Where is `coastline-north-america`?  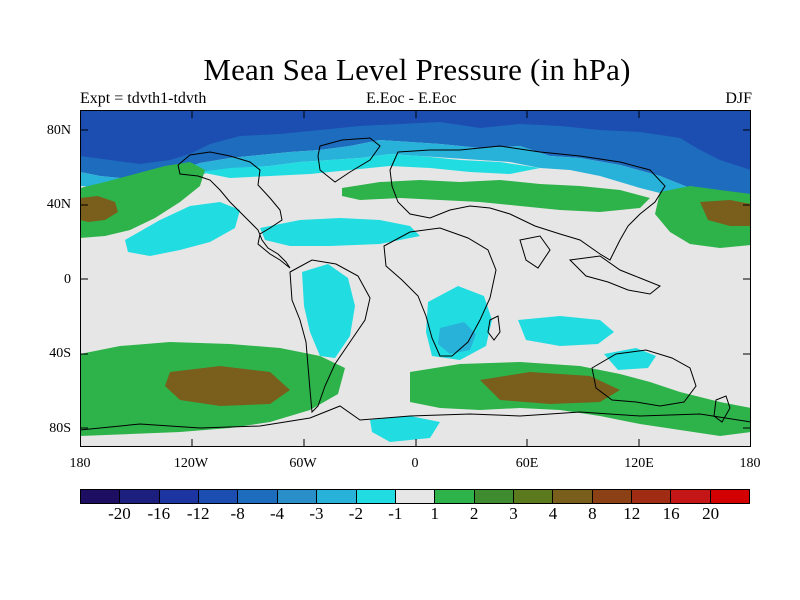
coastline-north-america is located at coordinates (234, 210).